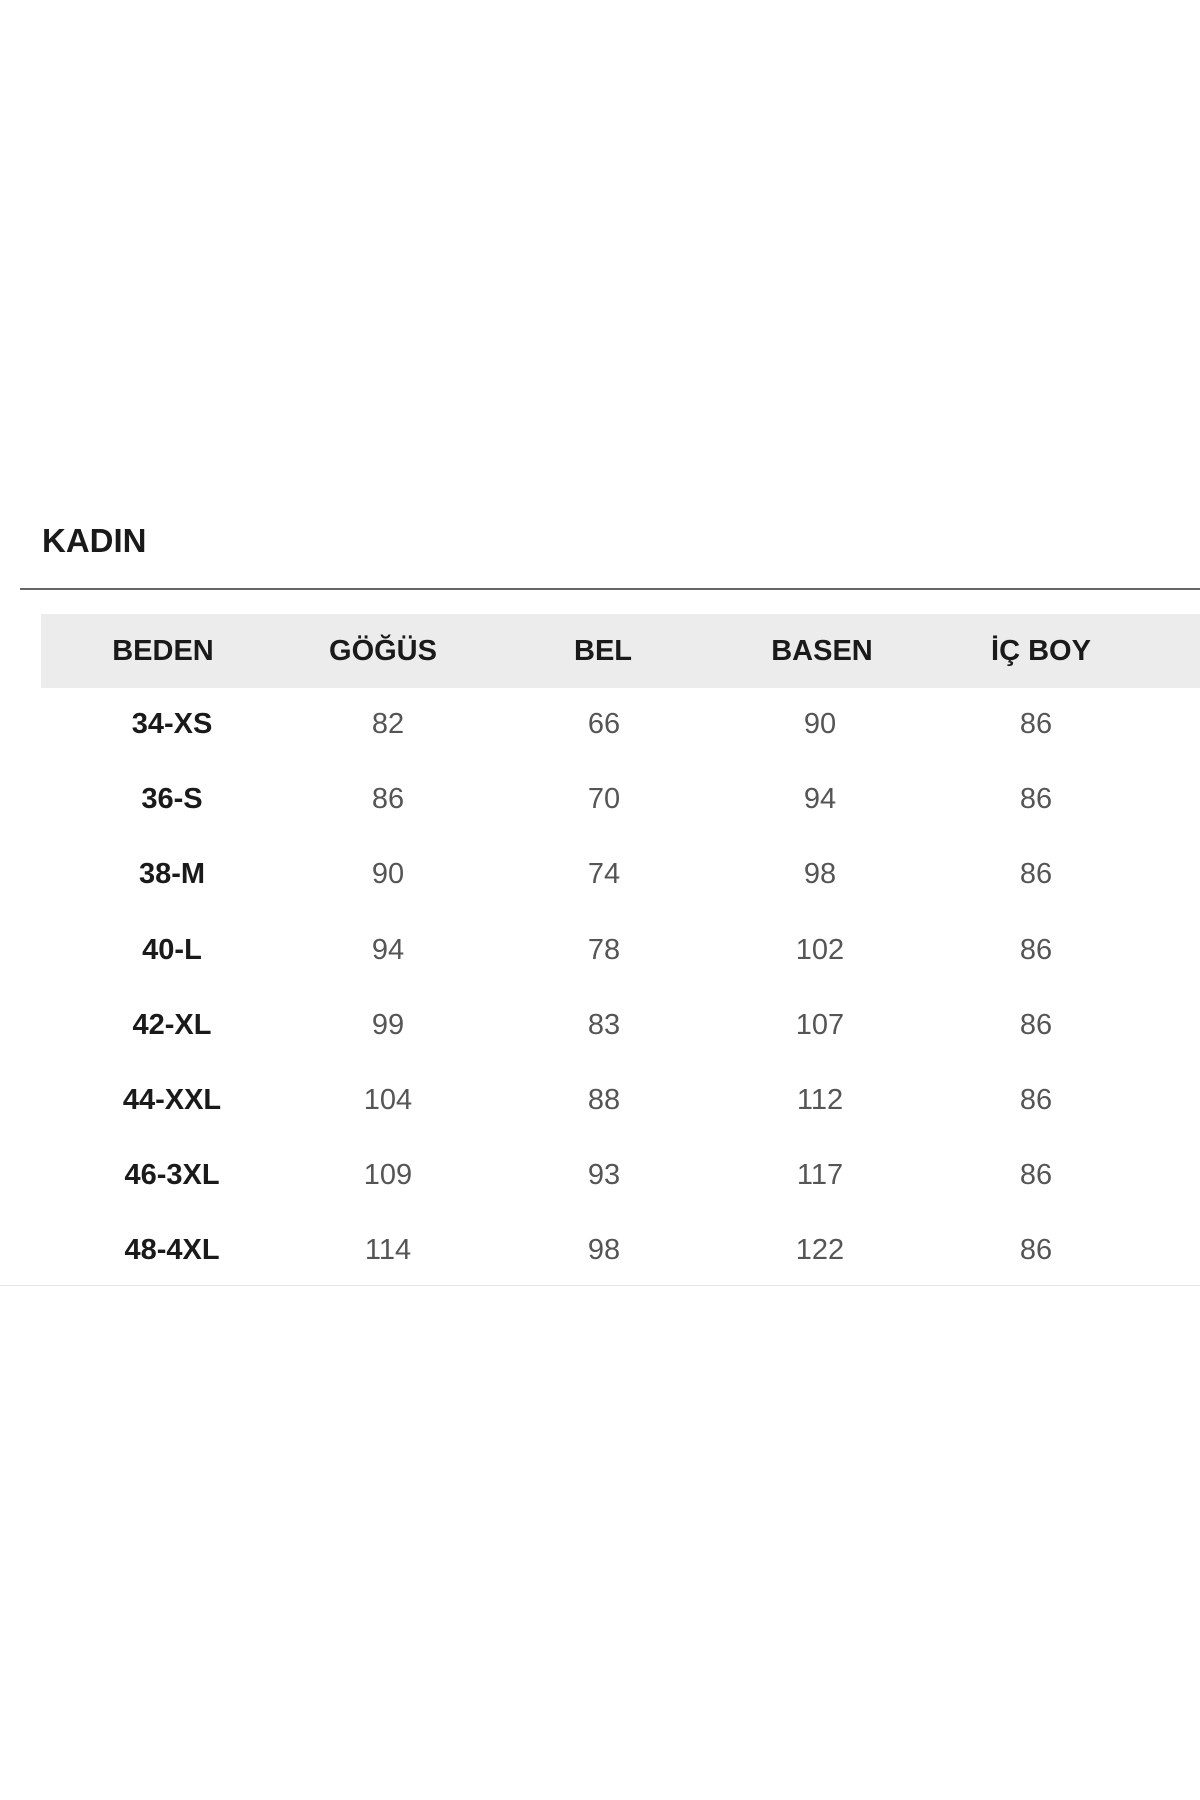 Image resolution: width=1200 pixels, height=1800 pixels. What do you see at coordinates (820, 949) in the screenshot?
I see `cell-basen: 102` at bounding box center [820, 949].